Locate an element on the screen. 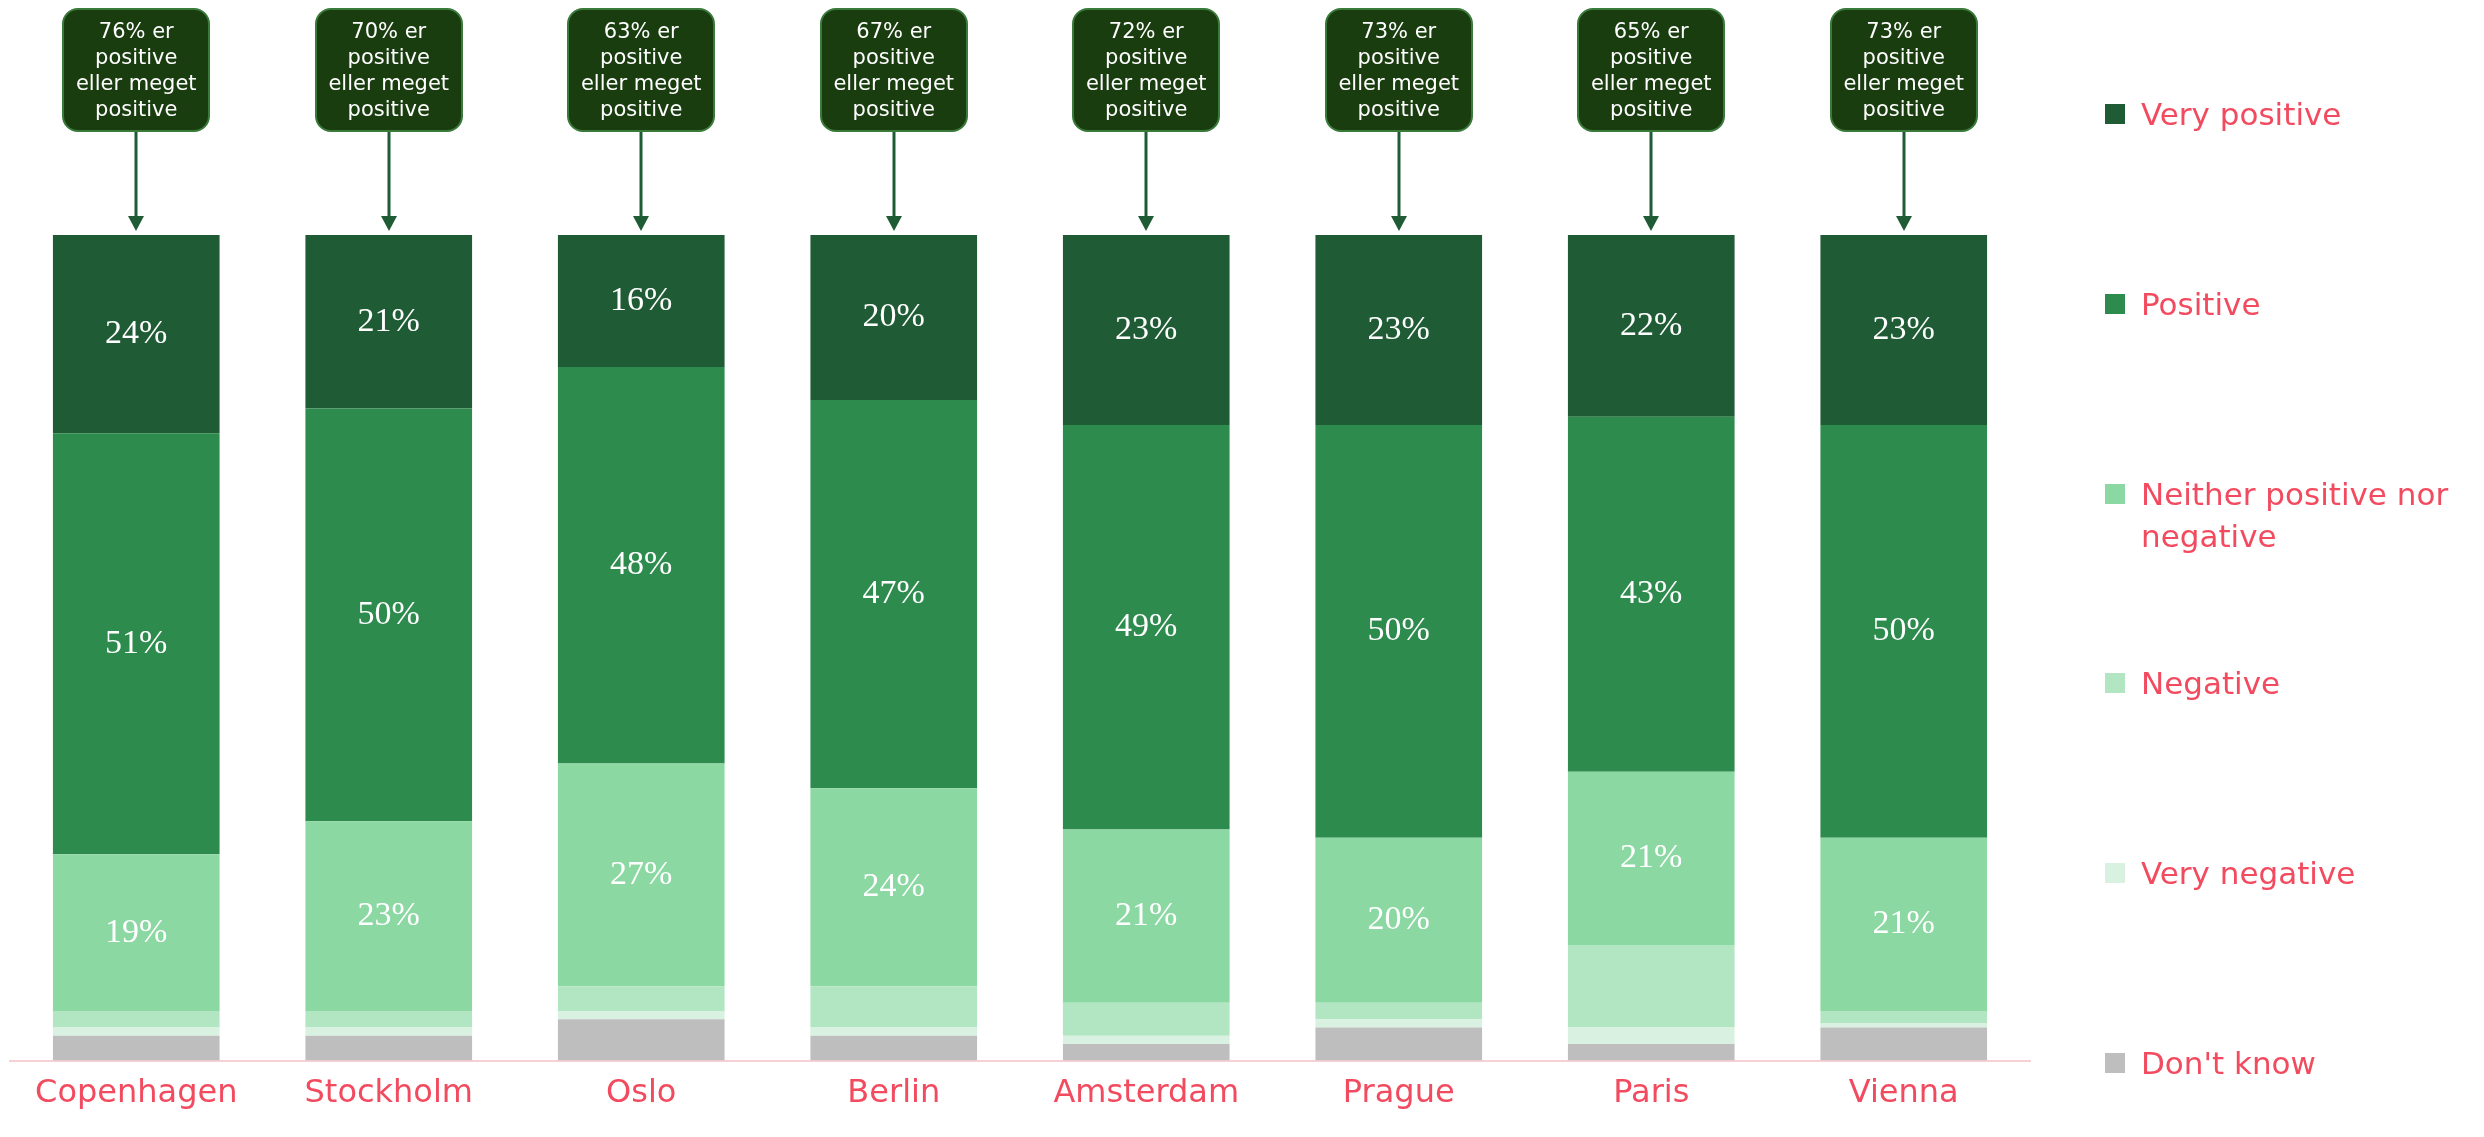  x-tick-label: Paris is located at coordinates (1651, 1091).